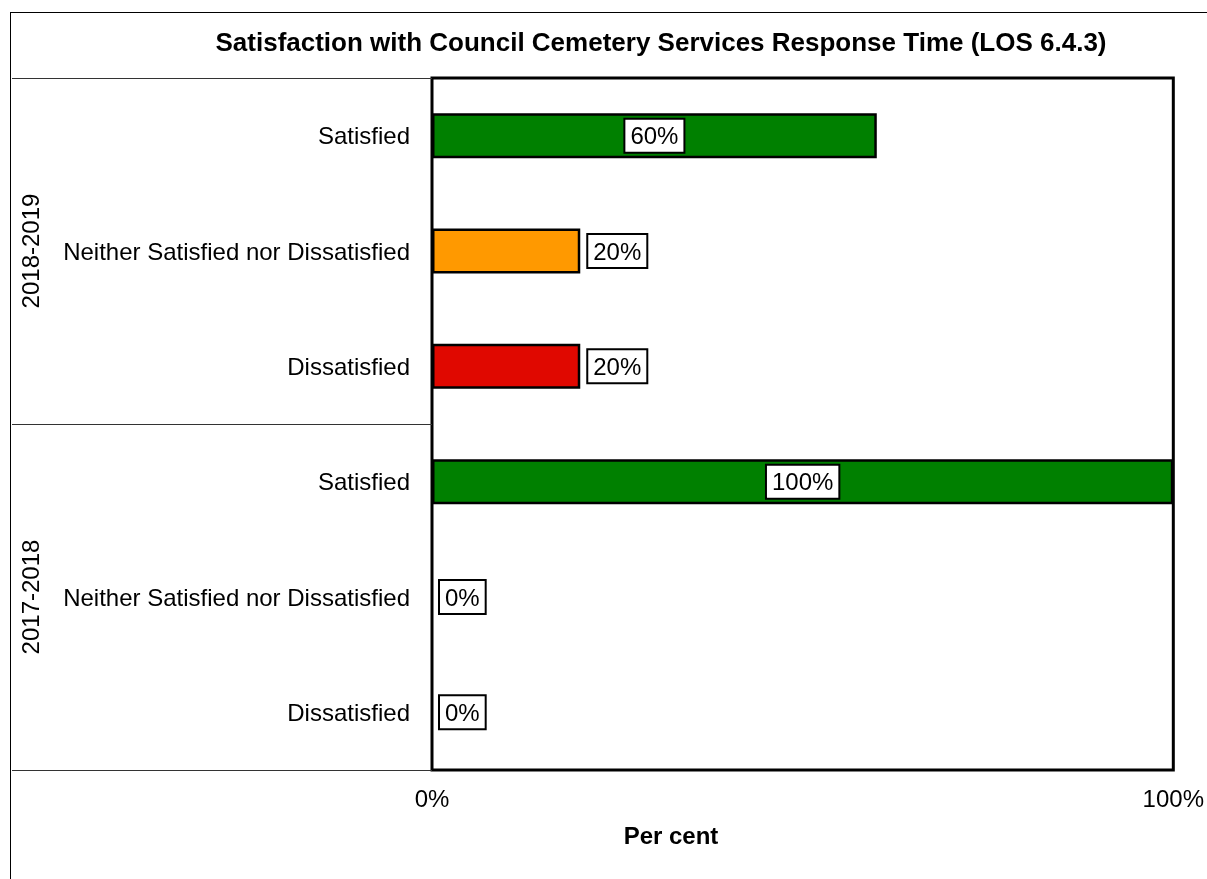  Describe the element at coordinates (671, 835) in the screenshot. I see `x-axis-title: Per cent` at that location.